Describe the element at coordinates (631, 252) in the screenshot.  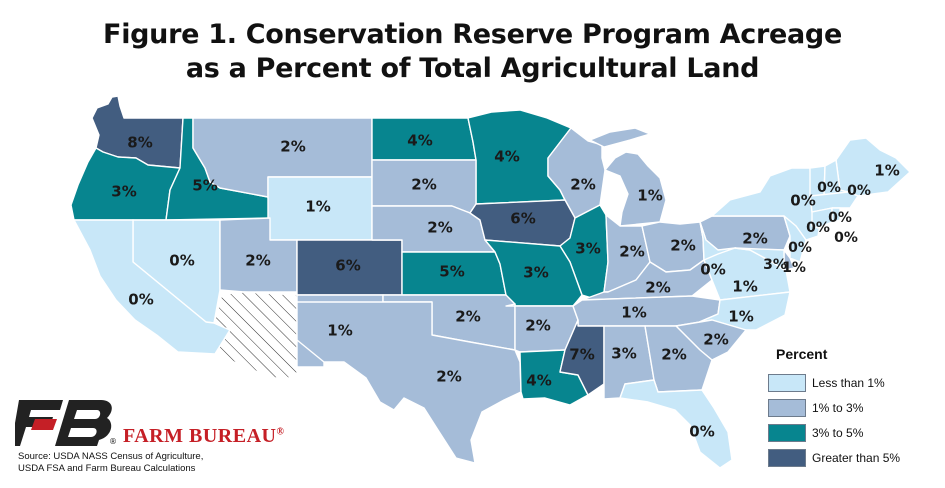
I see `state-label-in: 2%` at that location.